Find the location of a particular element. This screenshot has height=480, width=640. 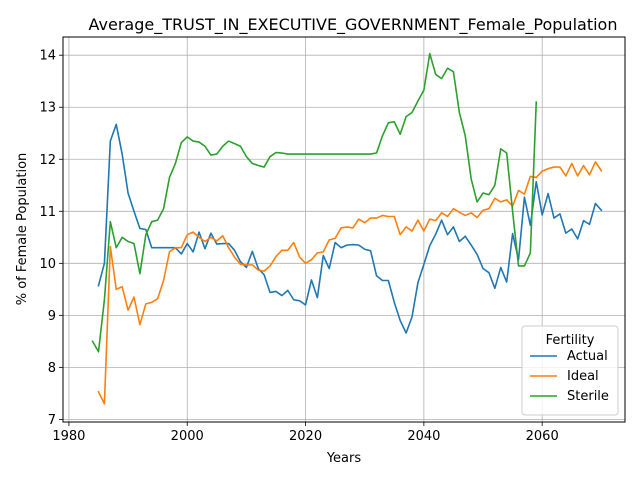

x-tick-label: 2040 is located at coordinates (423, 436).